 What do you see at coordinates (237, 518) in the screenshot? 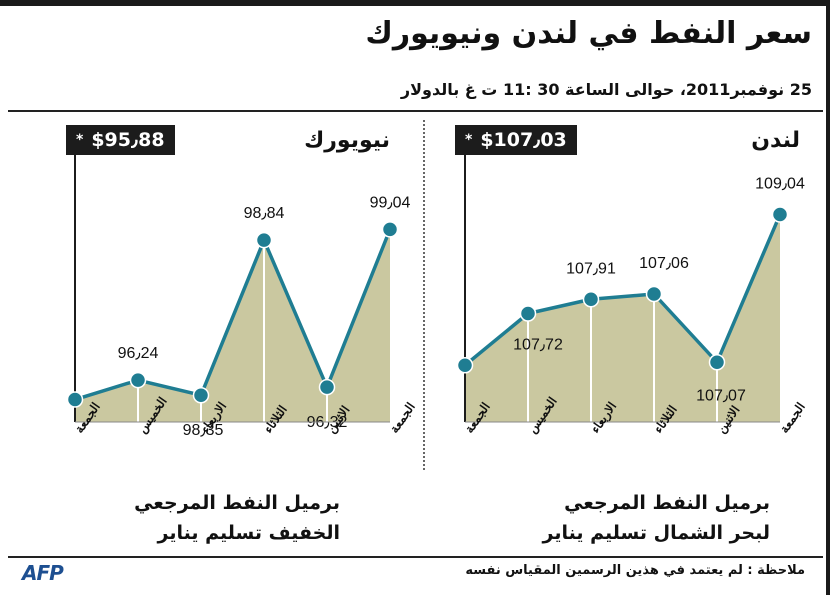
I see `newyork-caption: برميل النفط المرجعي الخفيف تسليم يناير` at bounding box center [237, 518].